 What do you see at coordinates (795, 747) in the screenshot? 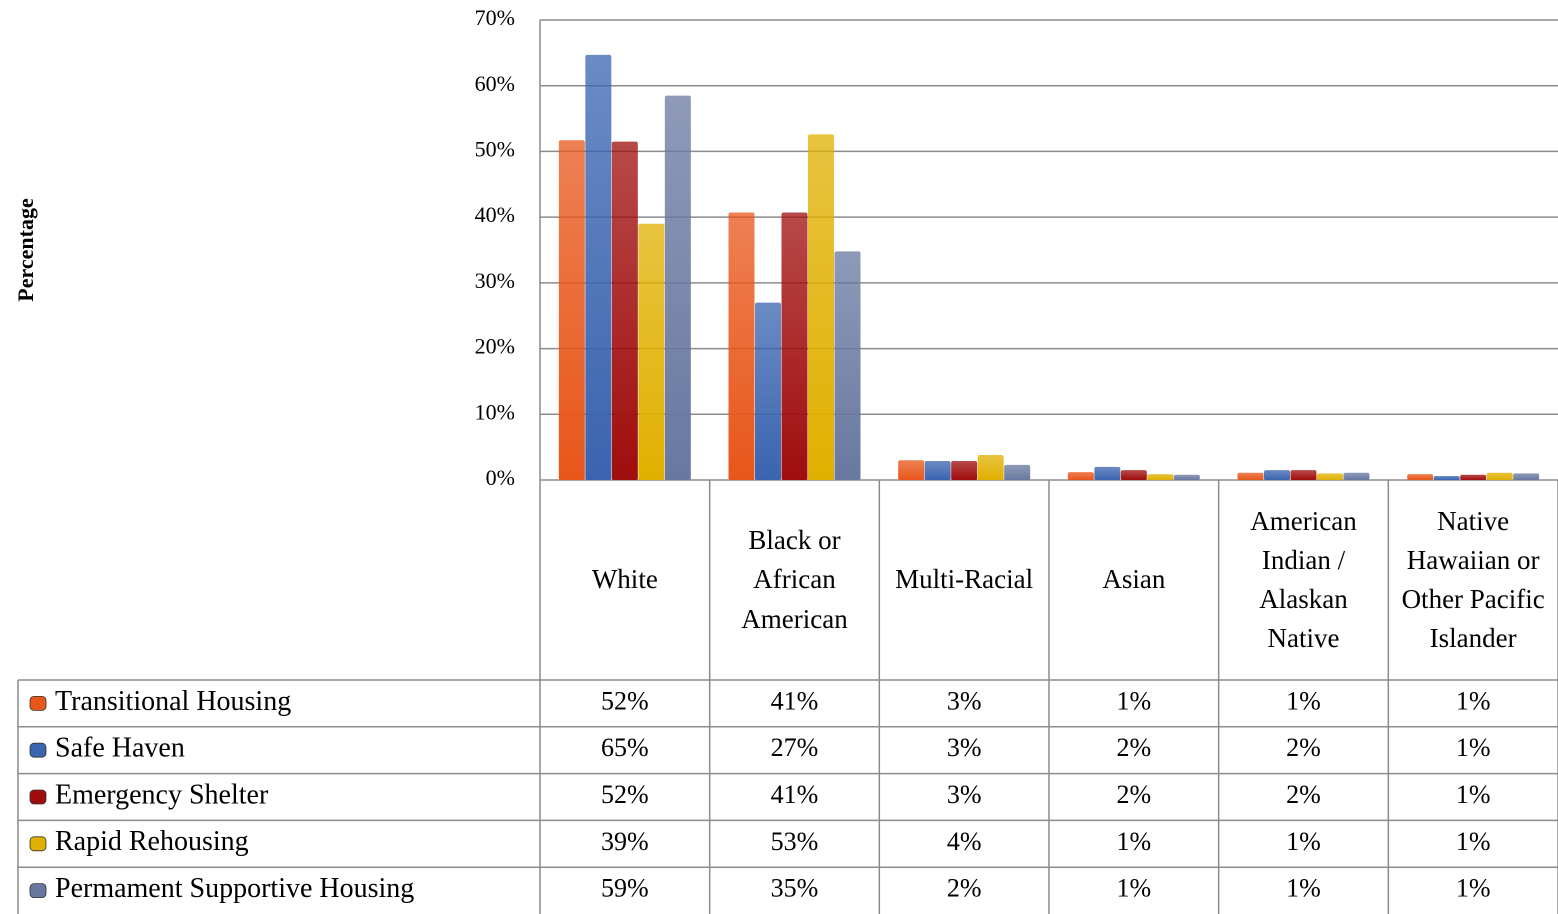
I see `table-value: 27%` at bounding box center [795, 747].